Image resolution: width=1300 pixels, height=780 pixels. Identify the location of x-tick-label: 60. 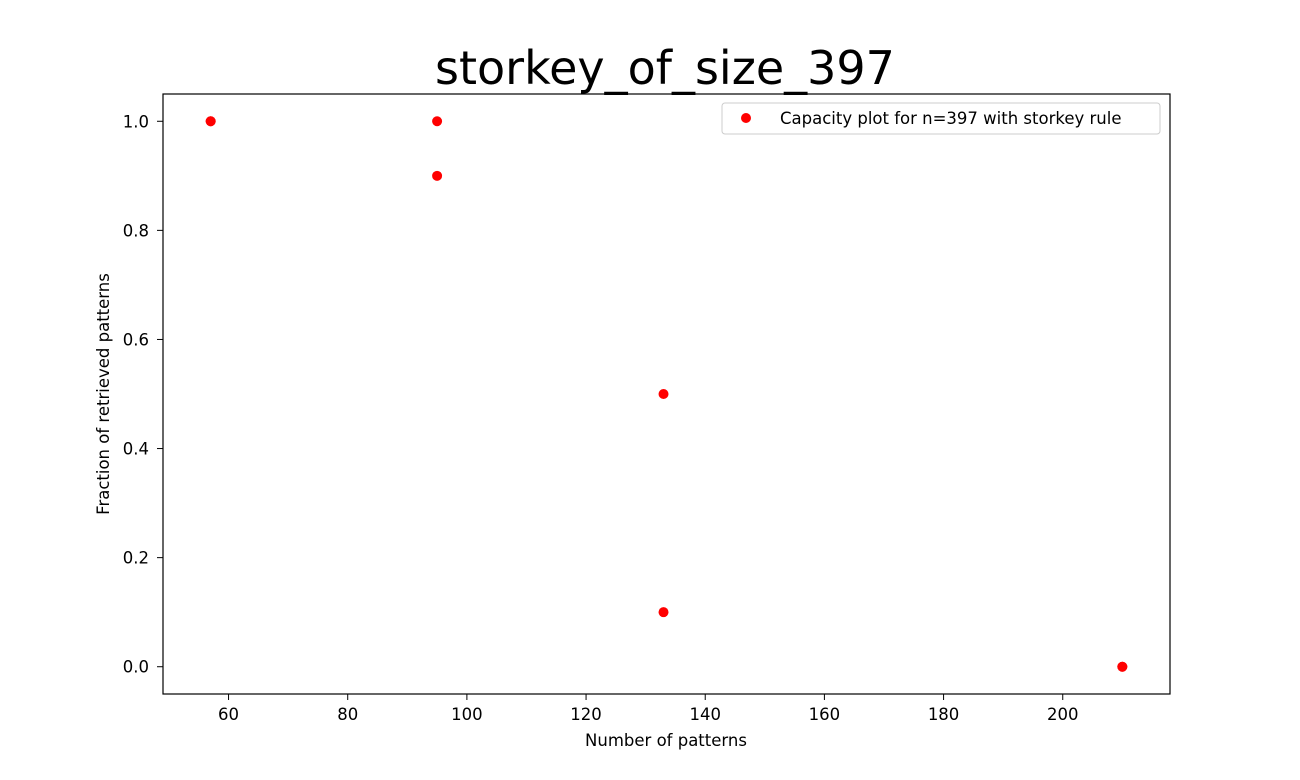
(228, 714).